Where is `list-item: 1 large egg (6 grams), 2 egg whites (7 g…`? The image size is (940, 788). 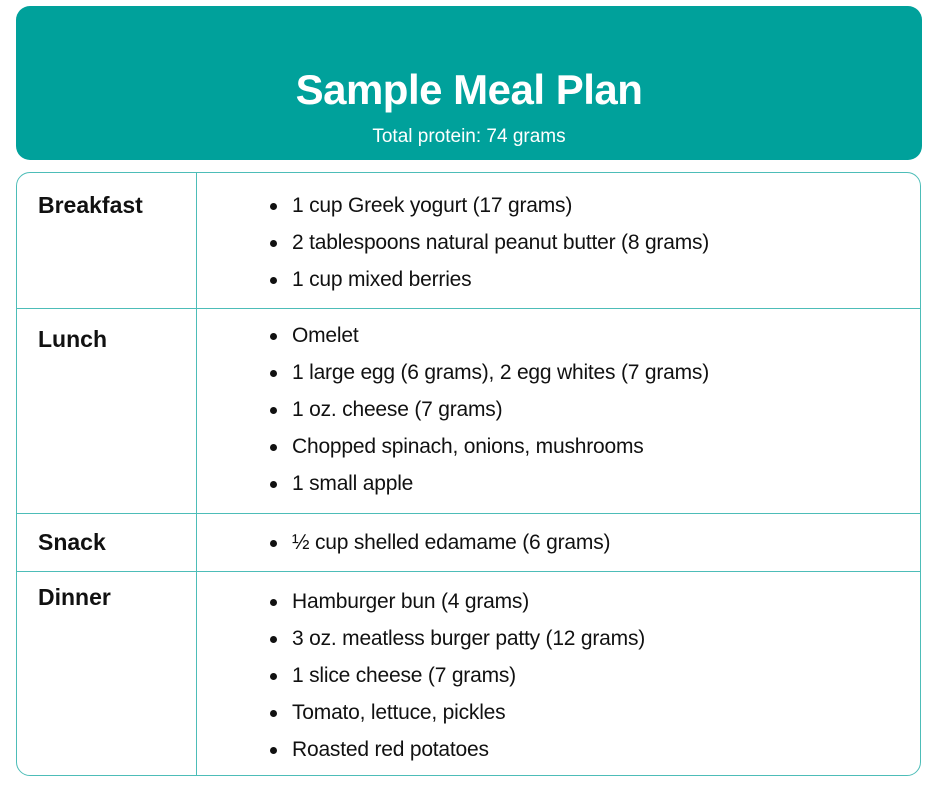
list-item: 1 large egg (6 grams), 2 egg whites (7 g… is located at coordinates (453, 372).